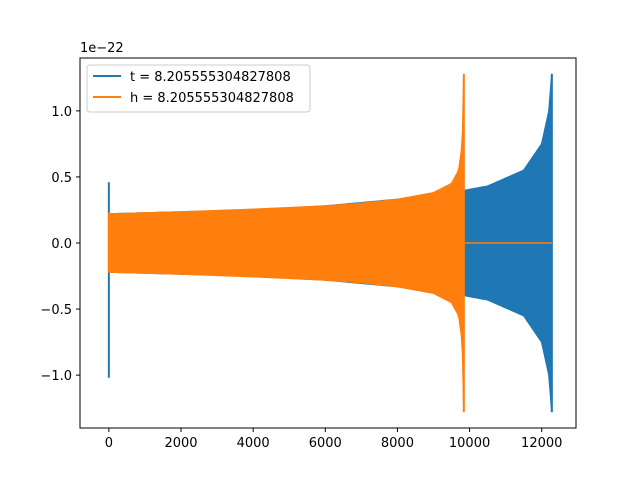 Image resolution: width=640 pixels, height=480 pixels. What do you see at coordinates (56, 310) in the screenshot?
I see `y-tick-label: −0.5` at bounding box center [56, 310].